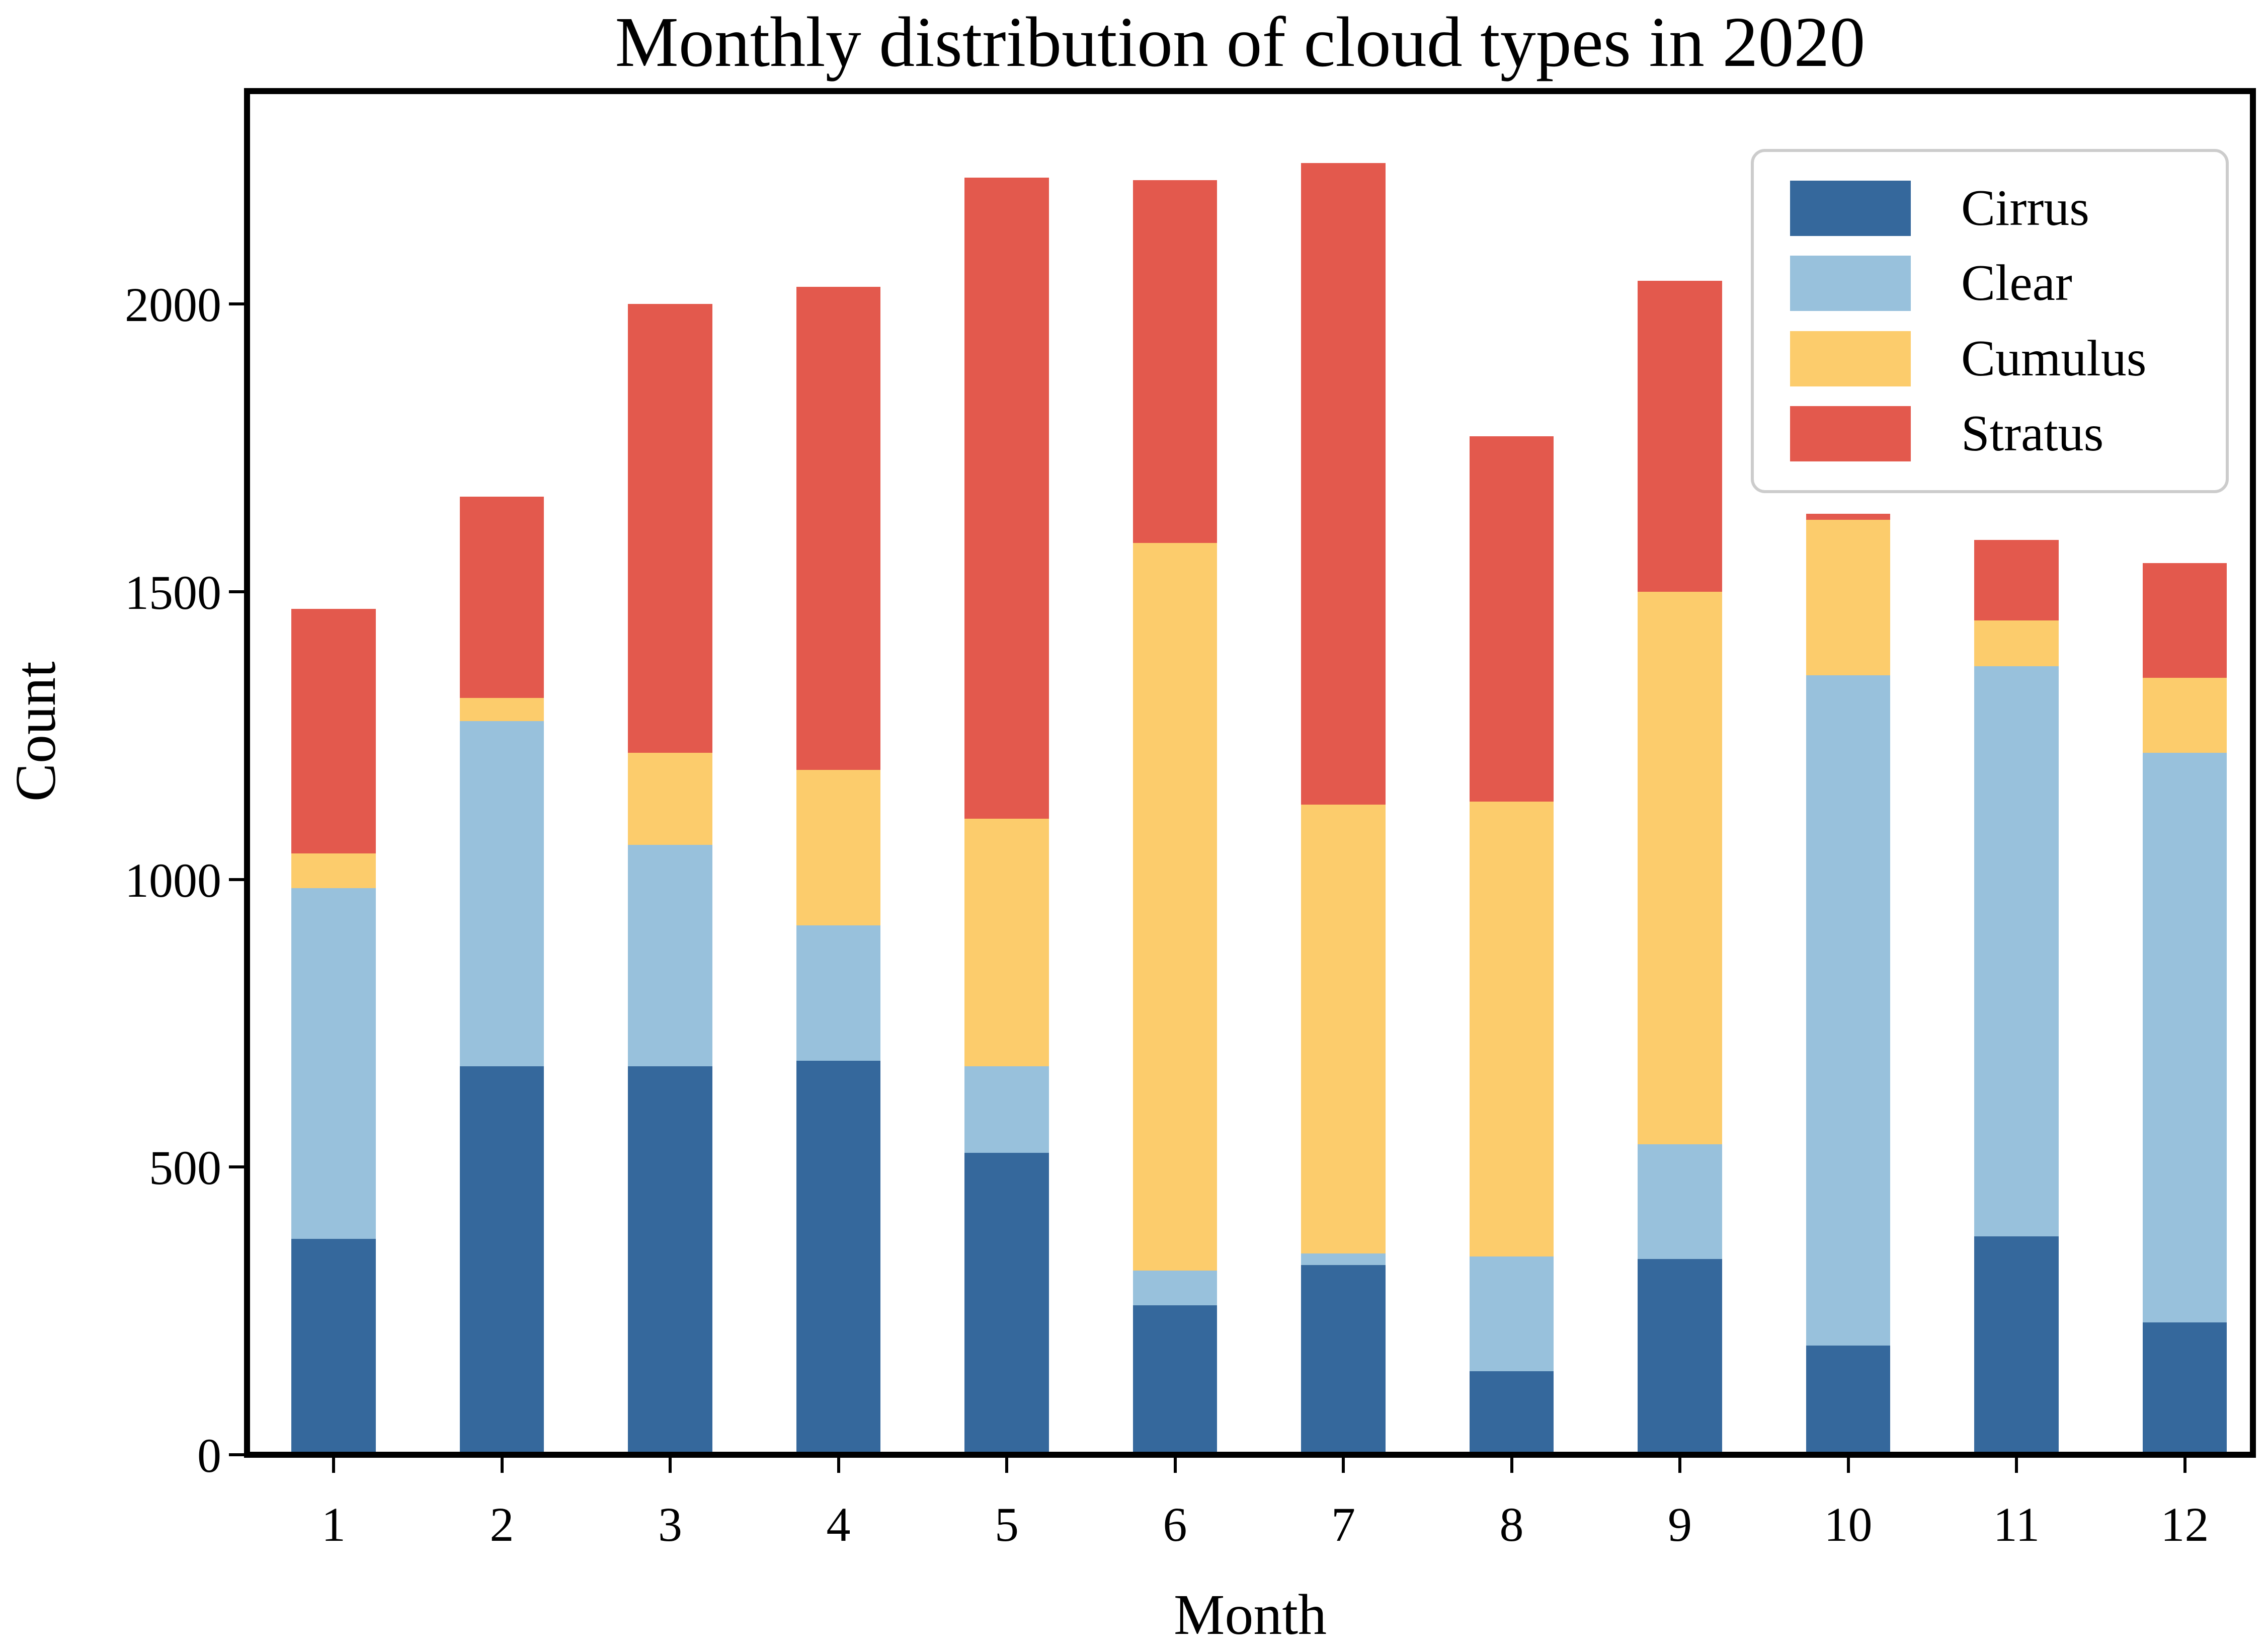 This screenshot has height=1651, width=2268. I want to click on x-tick-label-2: 2, so click(502, 1524).